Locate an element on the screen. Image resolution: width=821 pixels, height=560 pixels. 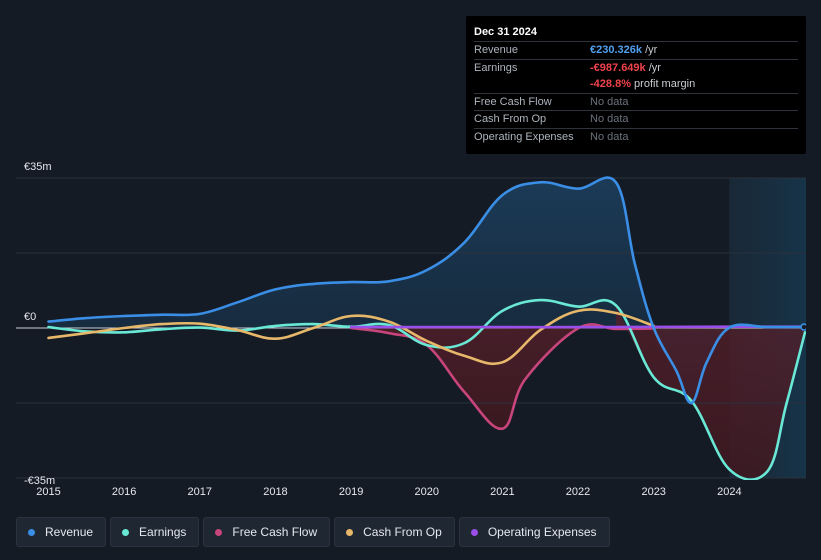
tooltip-label is located at coordinates (532, 84).